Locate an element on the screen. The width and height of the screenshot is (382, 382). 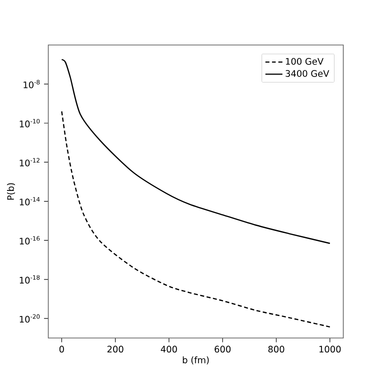
y-tick-label: 10$^{-10}$ is located at coordinates (30, 123).